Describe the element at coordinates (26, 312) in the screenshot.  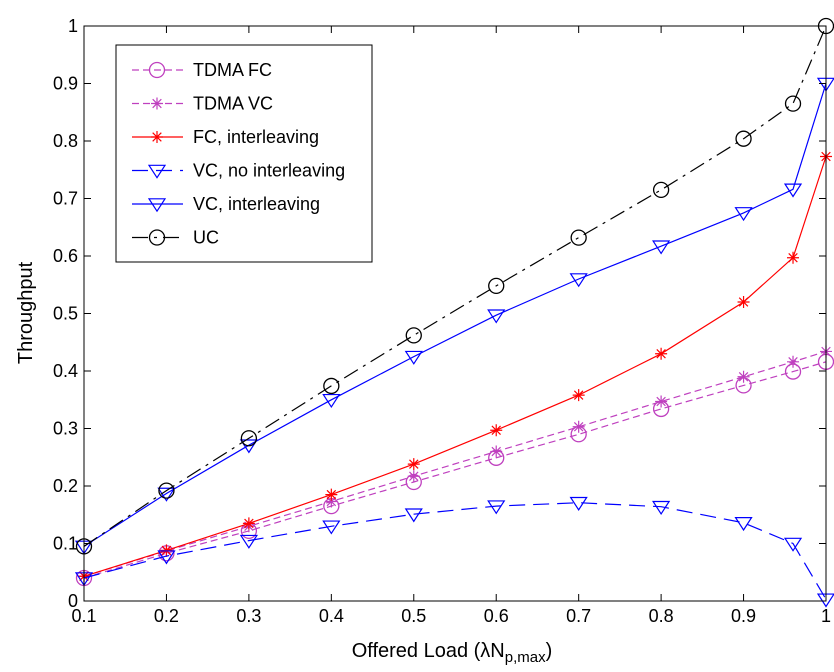
I see `y-axis-label: Throughput` at that location.